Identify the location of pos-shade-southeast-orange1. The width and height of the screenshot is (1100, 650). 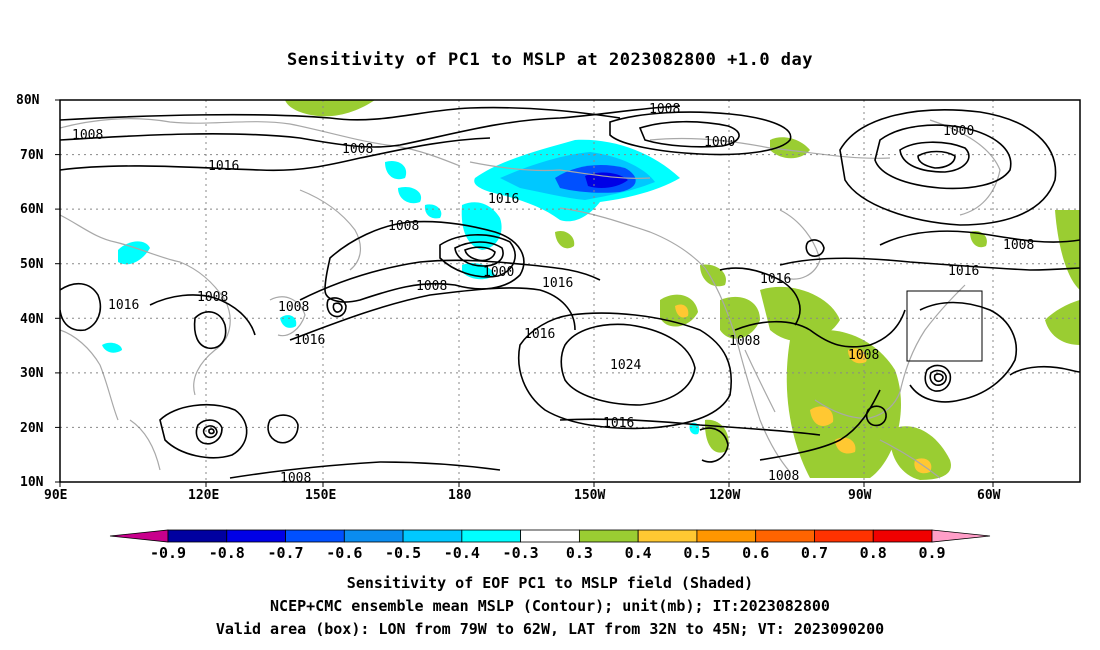
(822, 416).